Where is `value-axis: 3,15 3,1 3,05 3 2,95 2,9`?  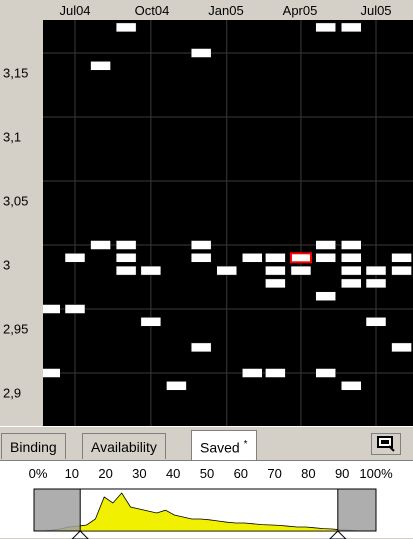
value-axis: 3,15 3,1 3,05 3 2,95 2,9 is located at coordinates (21, 223).